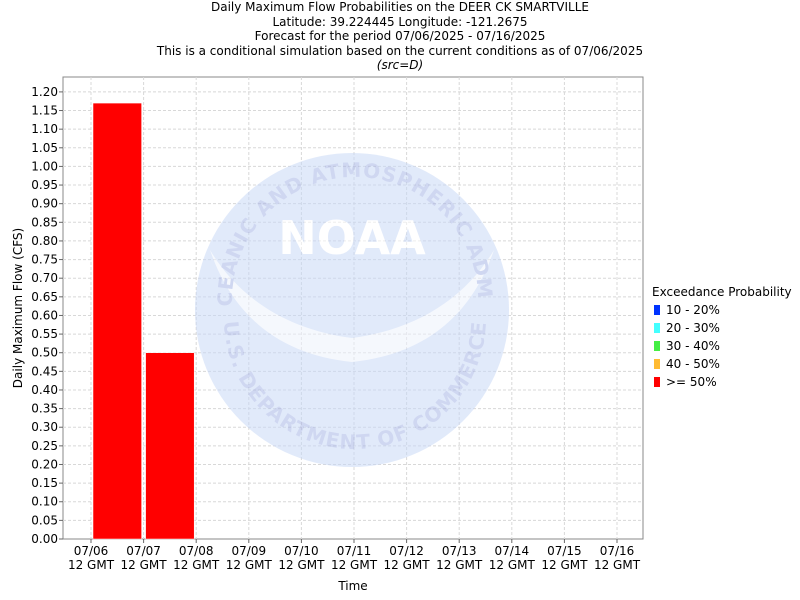 The image size is (800, 600). Describe the element at coordinates (352, 238) in the screenshot. I see `noaa-logo-text: NOAA` at that location.